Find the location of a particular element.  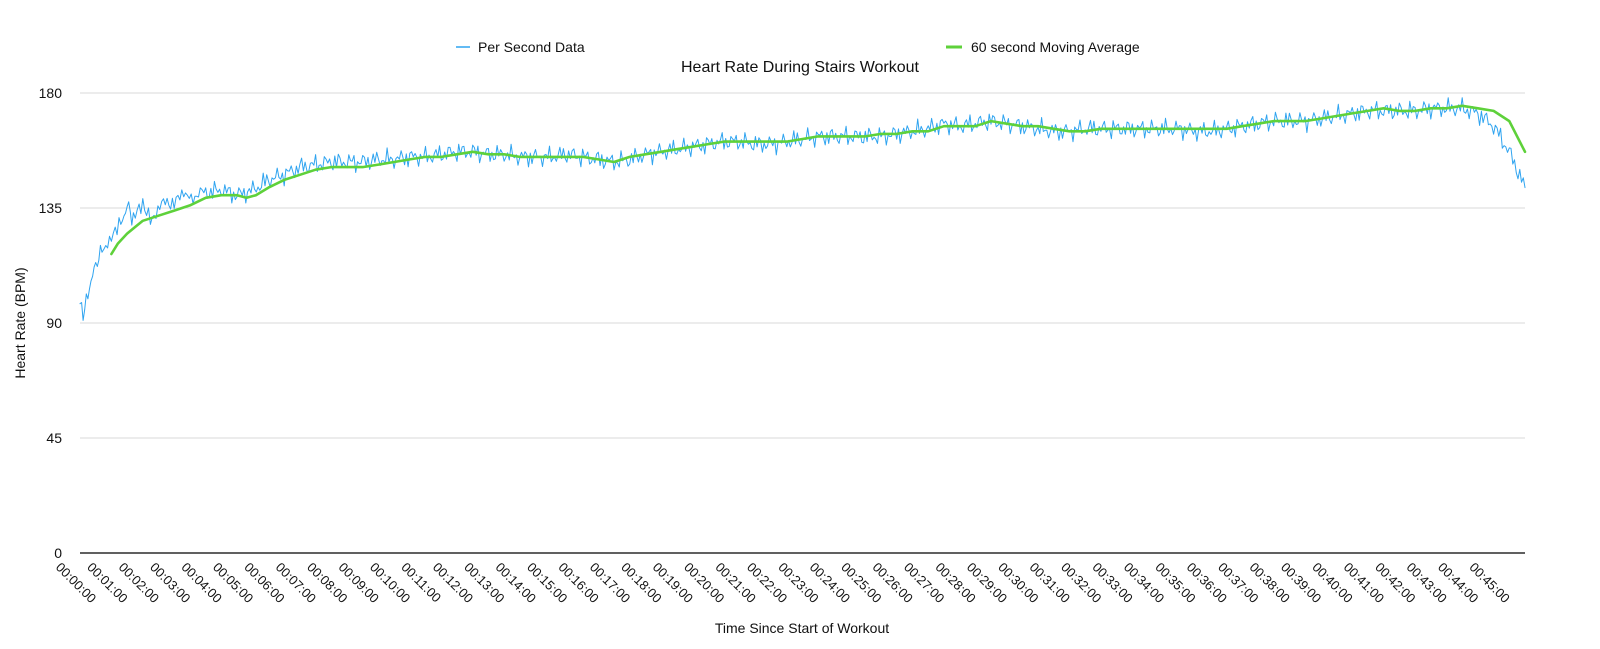

y-tick-label: 90 is located at coordinates (54, 323).